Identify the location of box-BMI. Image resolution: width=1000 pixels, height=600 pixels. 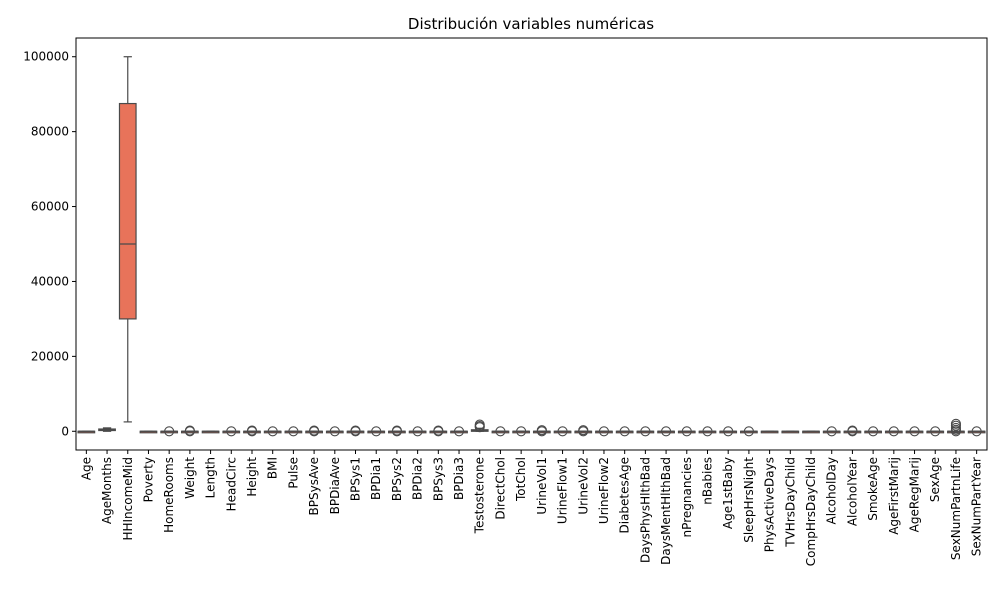
(272, 431).